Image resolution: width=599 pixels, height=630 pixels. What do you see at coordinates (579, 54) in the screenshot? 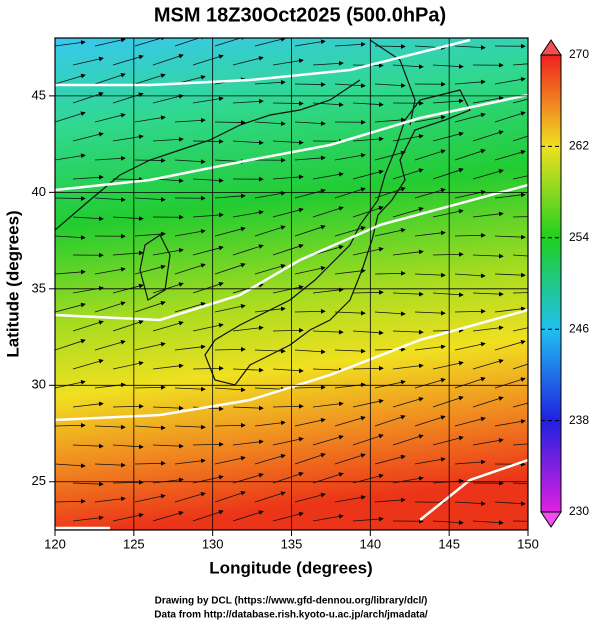
I see `colorbar-tick-label: 270` at bounding box center [579, 54].